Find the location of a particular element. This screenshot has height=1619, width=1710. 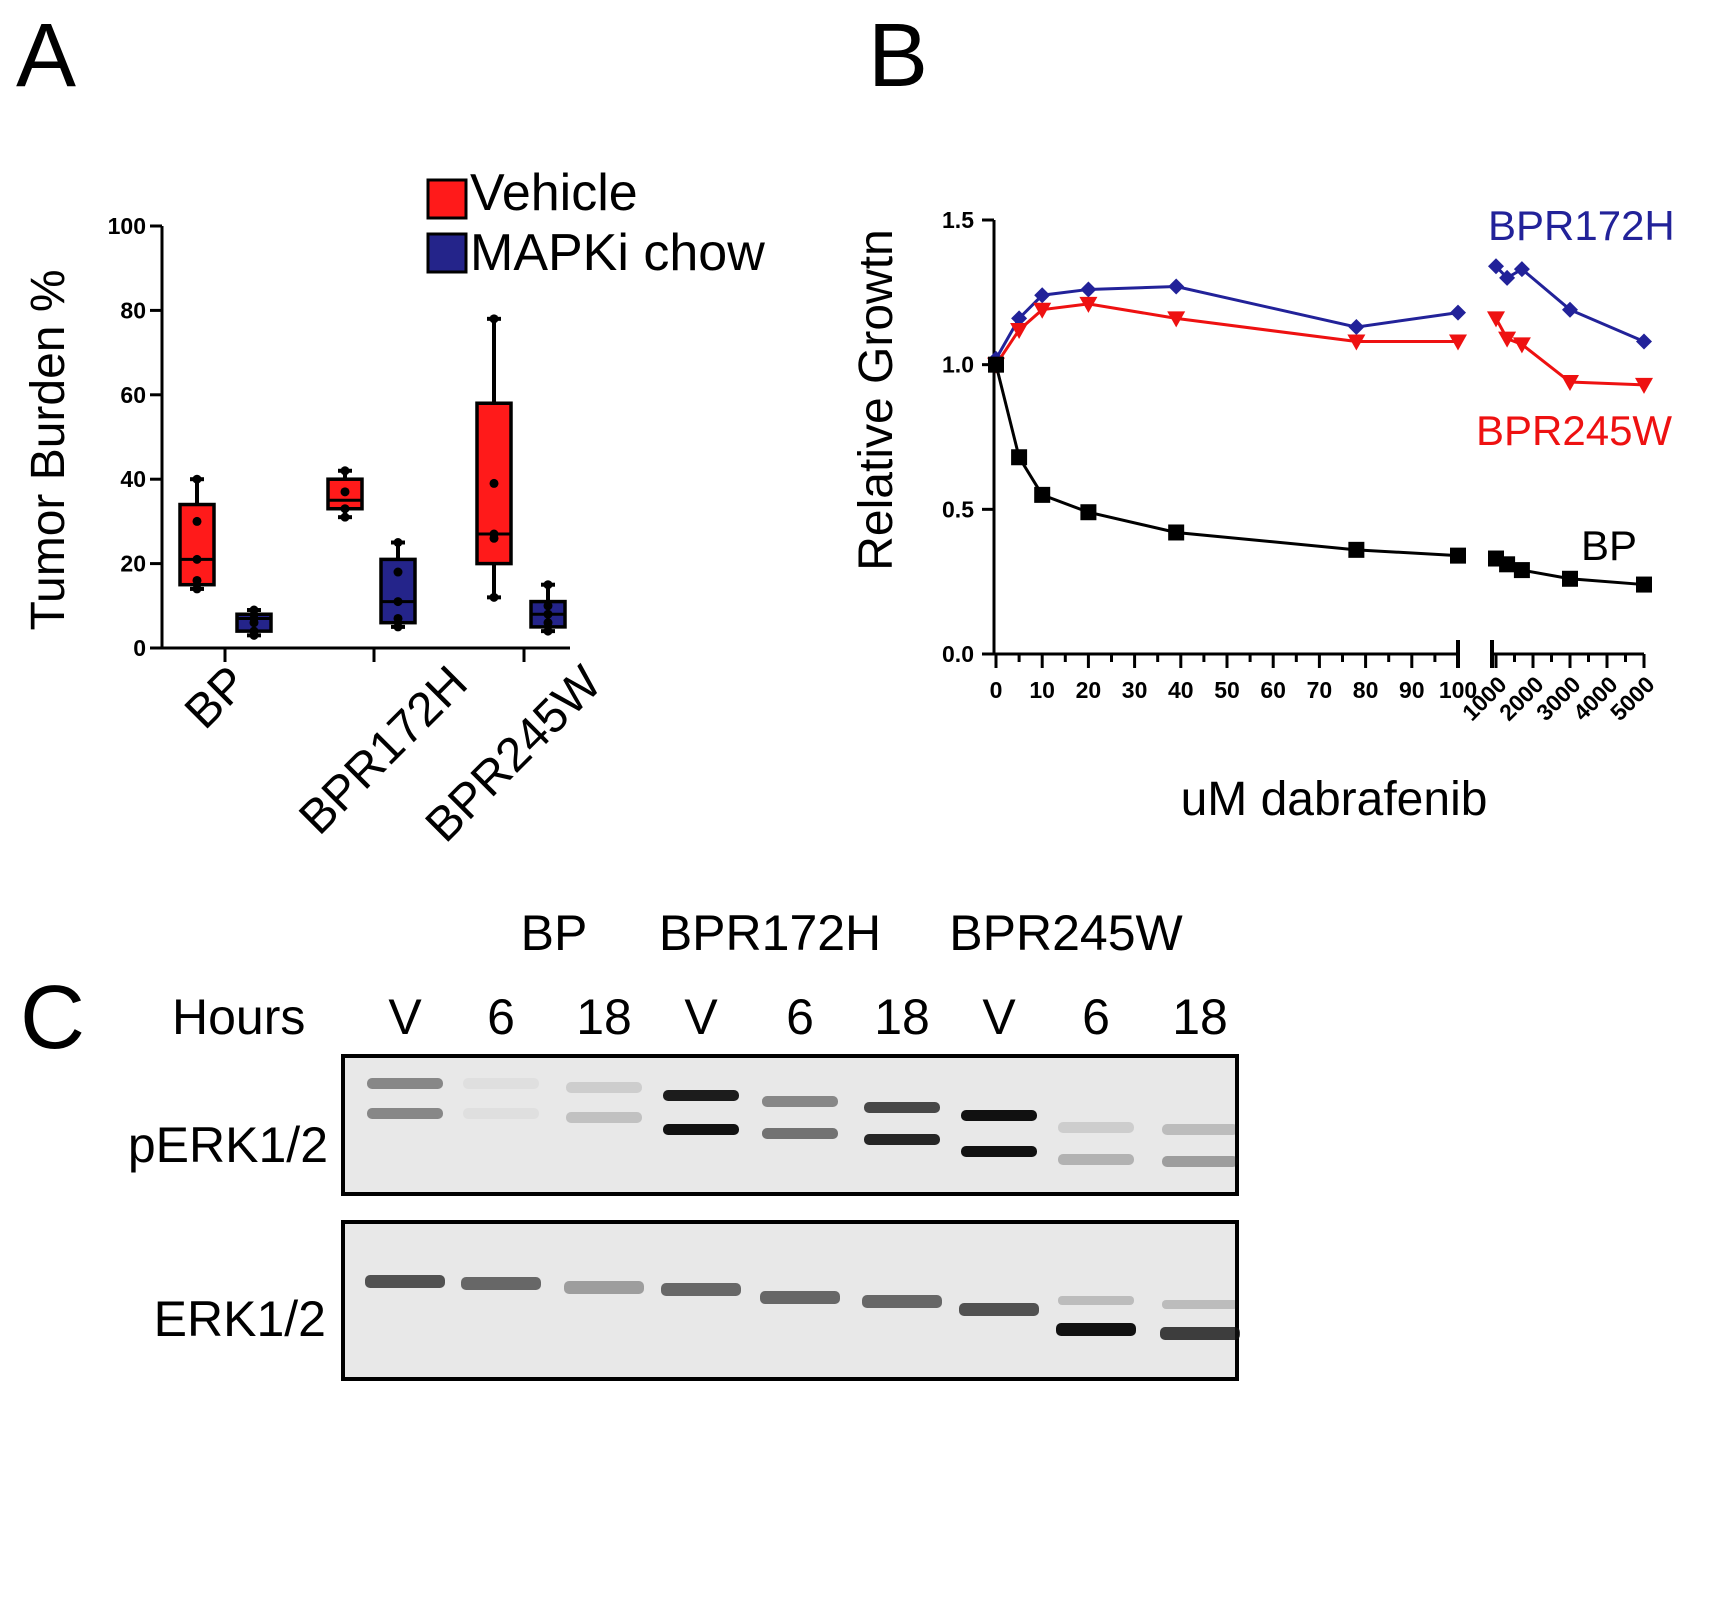

y-tick-label: 0.0 is located at coordinates (958, 654).